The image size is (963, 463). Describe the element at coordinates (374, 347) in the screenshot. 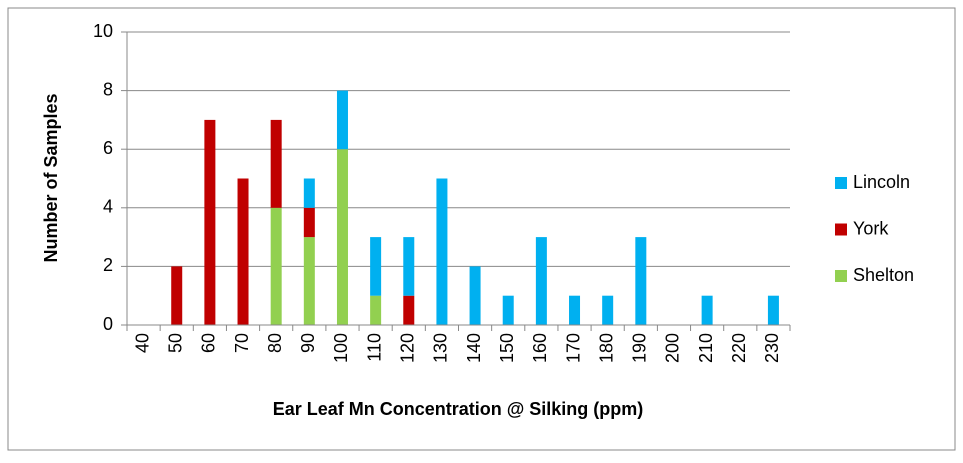

I see `x-tick-label: 110` at that location.